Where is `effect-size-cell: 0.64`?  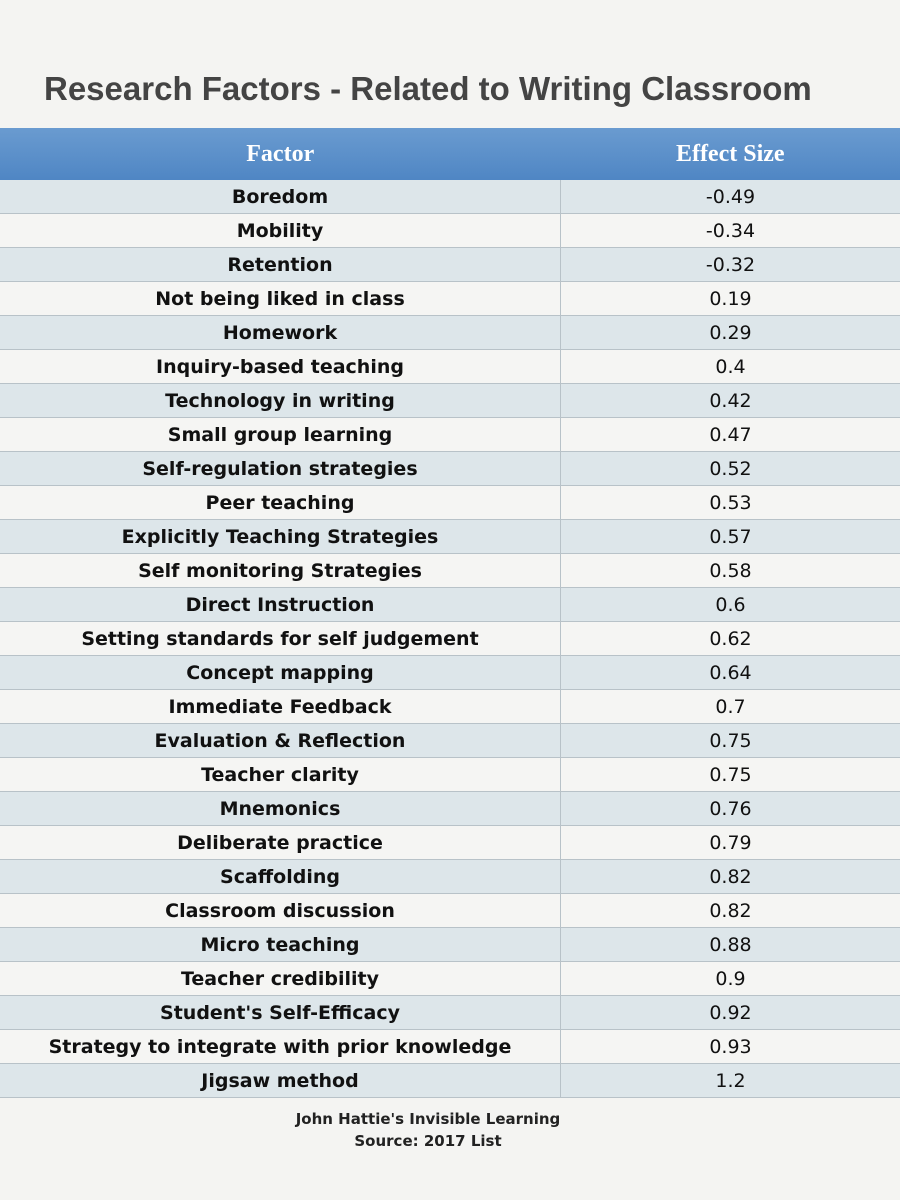
effect-size-cell: 0.64 is located at coordinates (730, 672).